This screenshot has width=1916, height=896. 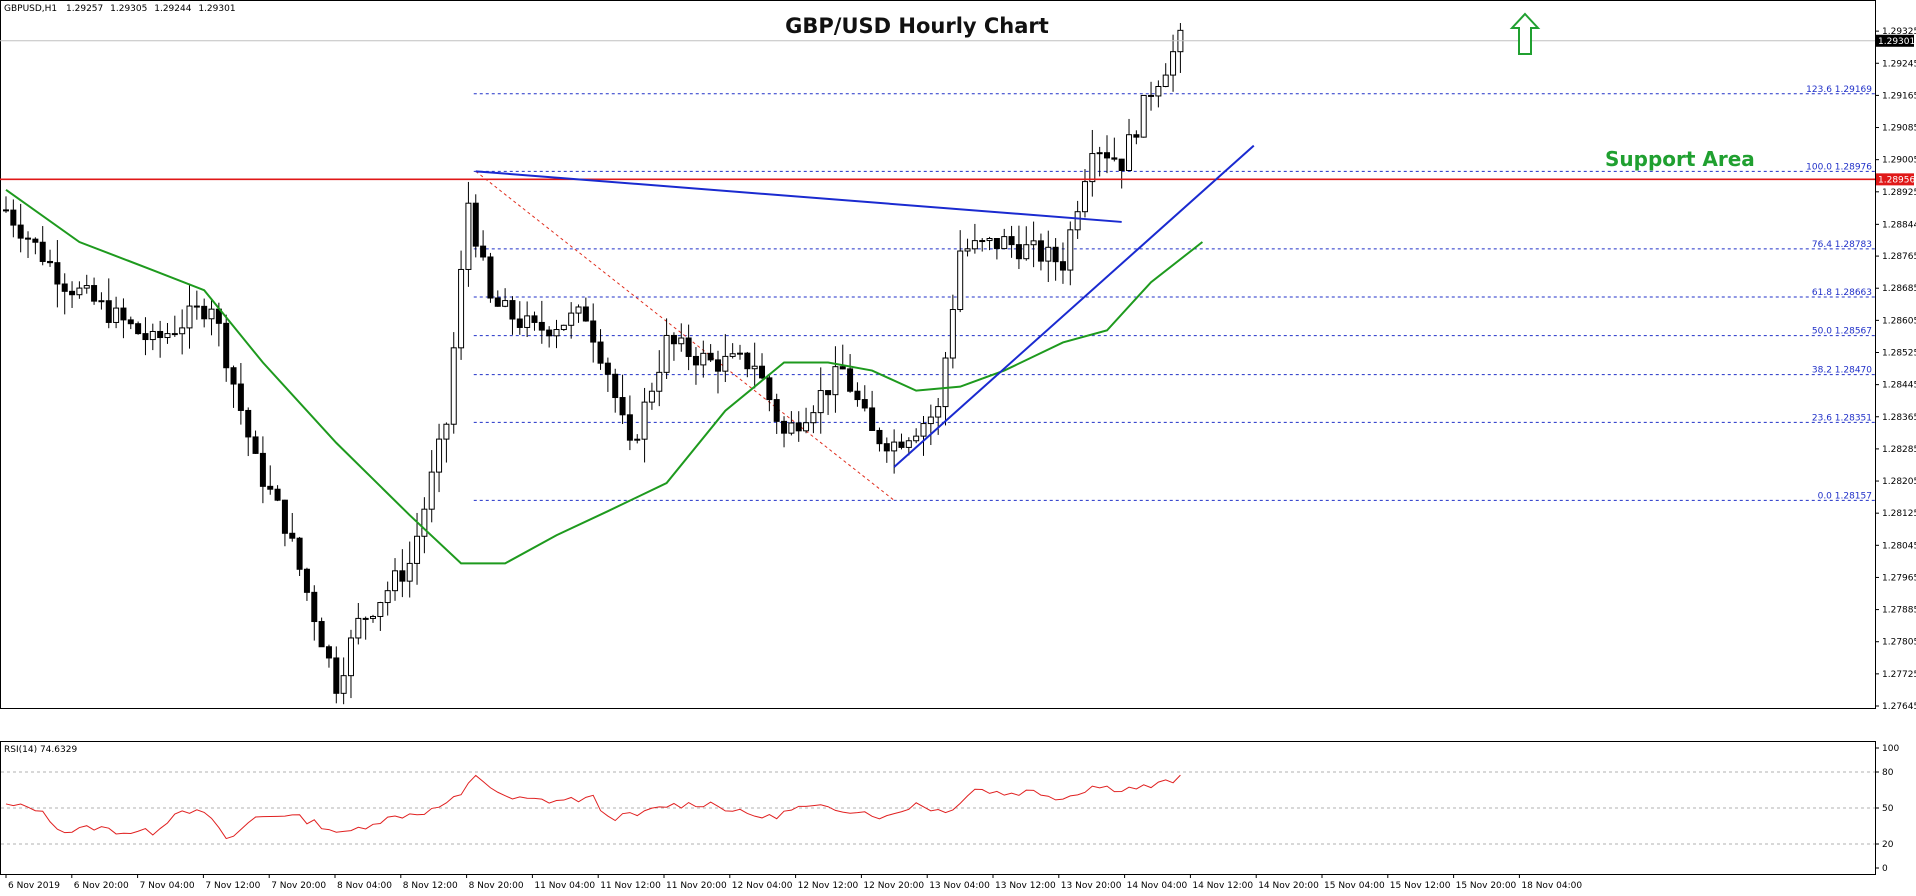 I want to click on time-tick-label: 15 Nov 04:00, so click(x=1354, y=886).